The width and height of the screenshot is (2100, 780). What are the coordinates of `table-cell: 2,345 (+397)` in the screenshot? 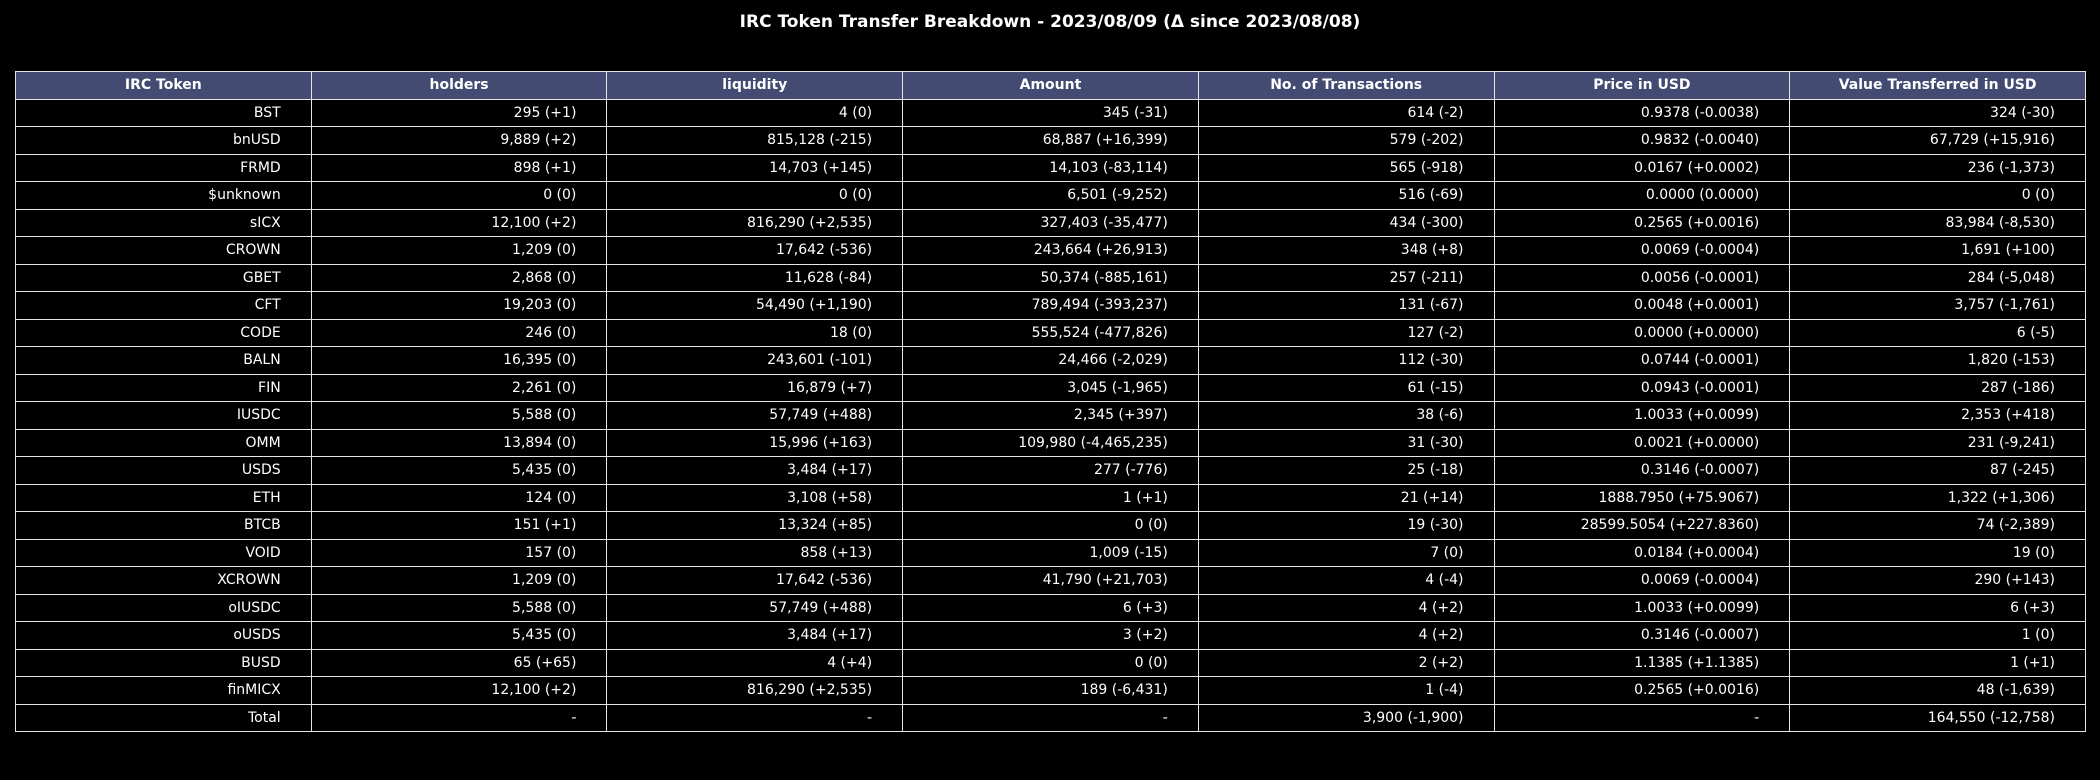 It's located at (1050, 415).